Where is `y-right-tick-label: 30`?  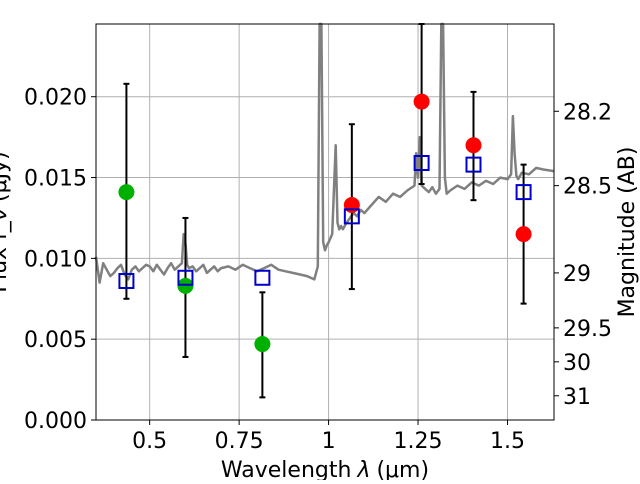 y-right-tick-label: 30 is located at coordinates (577, 363).